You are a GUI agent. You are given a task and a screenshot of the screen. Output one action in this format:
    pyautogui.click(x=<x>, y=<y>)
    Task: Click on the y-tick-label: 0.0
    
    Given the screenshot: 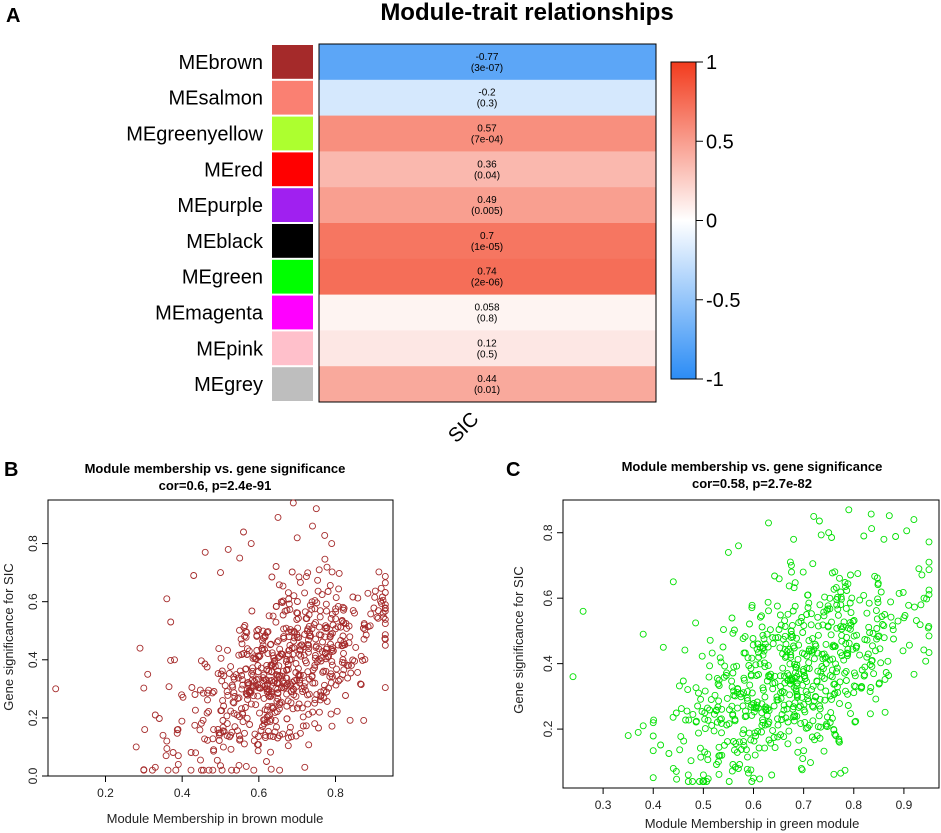 What is the action you would take?
    pyautogui.click(x=33, y=775)
    